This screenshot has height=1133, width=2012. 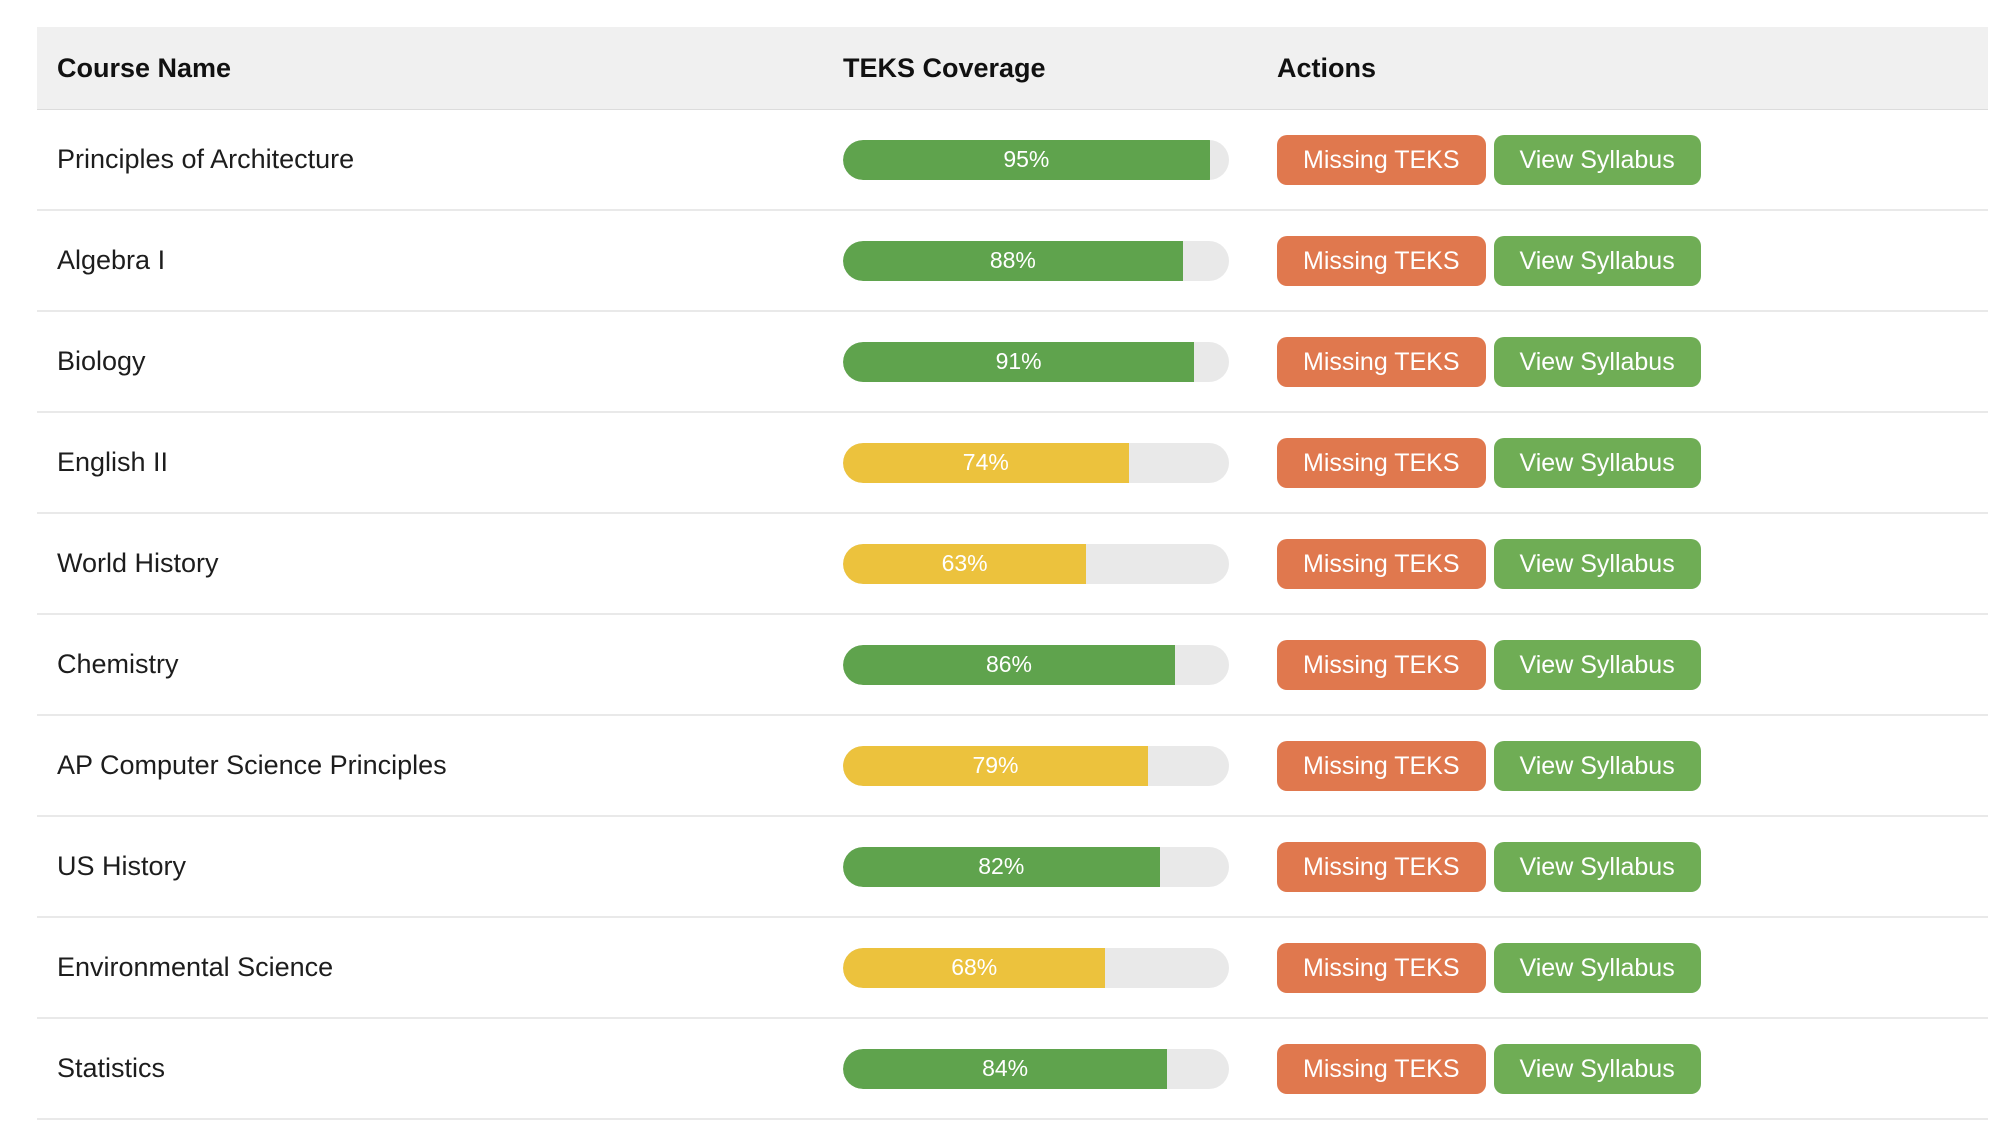 I want to click on coverage-bar-fill: 84%, so click(x=1005, y=1068).